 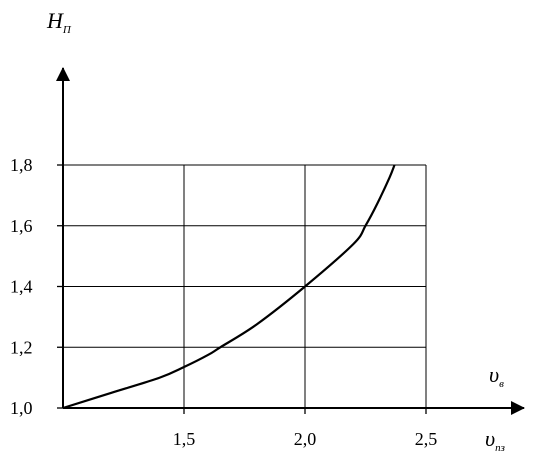 What do you see at coordinates (426, 439) in the screenshot?
I see `x-tick-label: 2,5` at bounding box center [426, 439].